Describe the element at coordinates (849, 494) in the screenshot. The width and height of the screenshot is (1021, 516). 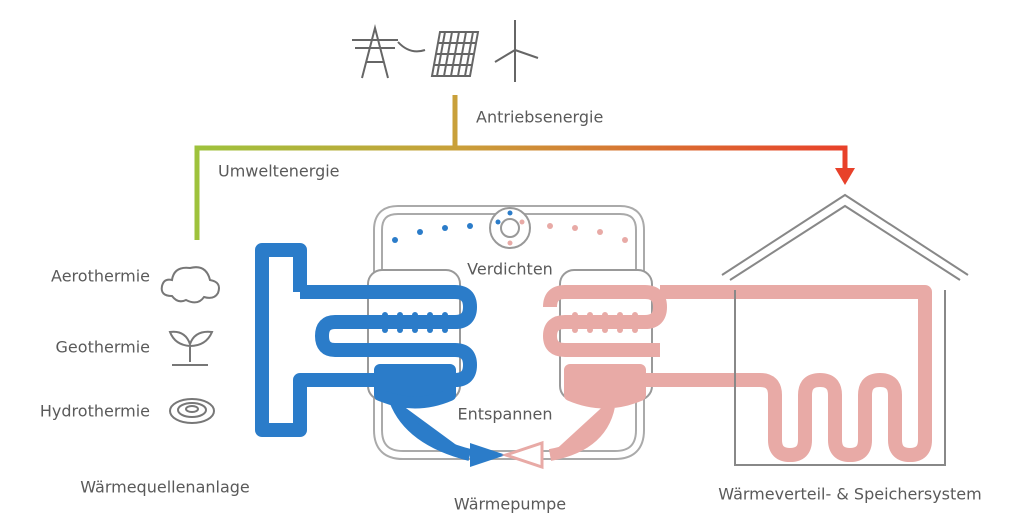
I see `section-label: Wärmeverteil- & Speichersystem` at that location.